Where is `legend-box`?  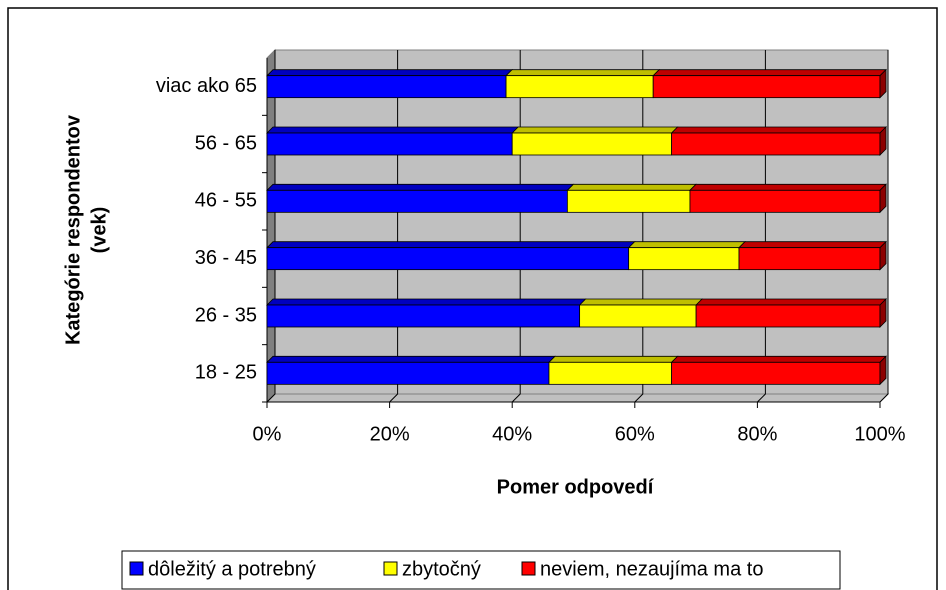 legend-box is located at coordinates (481, 570).